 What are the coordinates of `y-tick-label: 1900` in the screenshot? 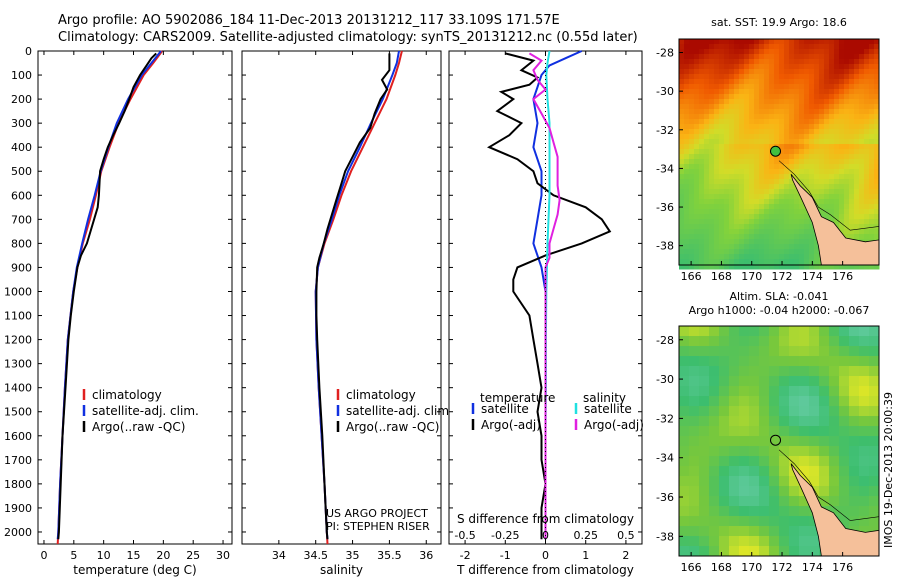 It's located at (18, 508).